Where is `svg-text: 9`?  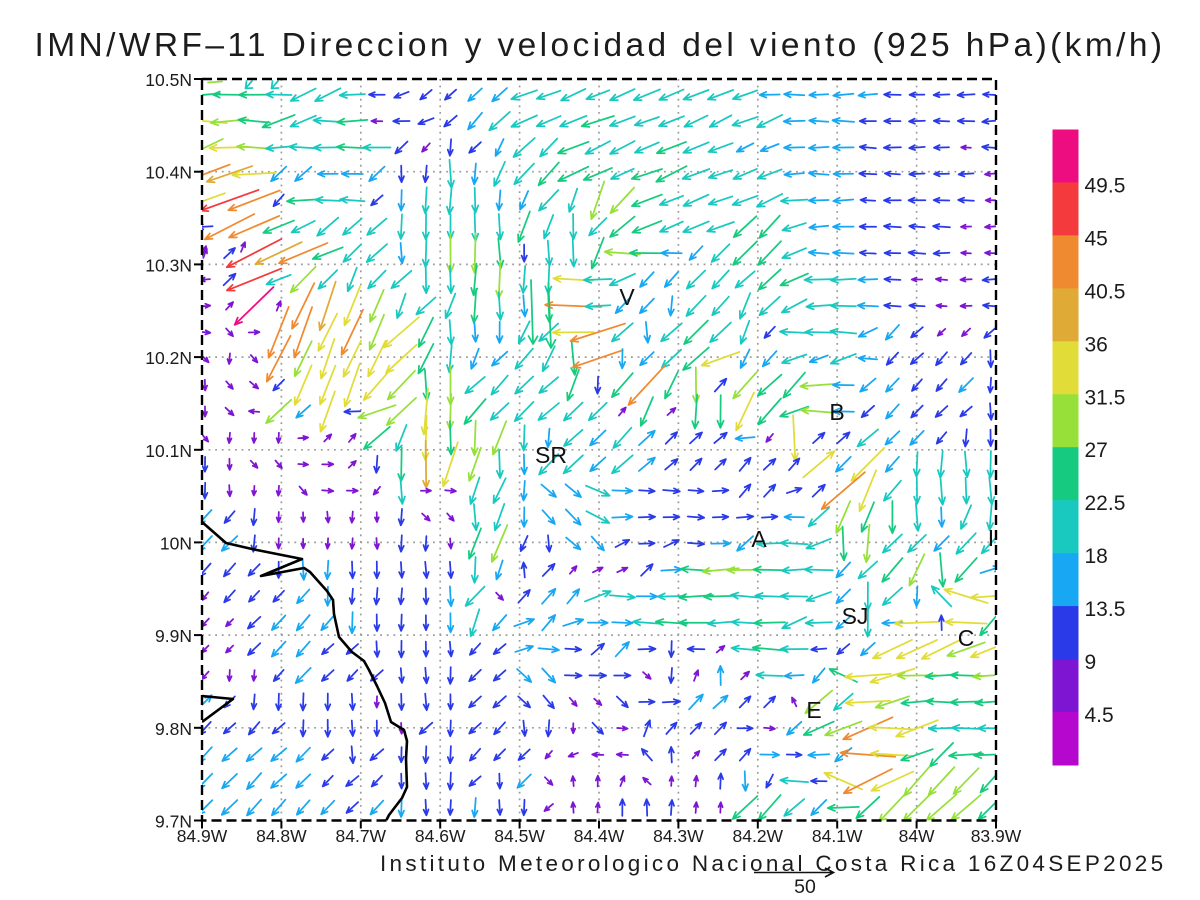 svg-text: 9 is located at coordinates (1091, 662).